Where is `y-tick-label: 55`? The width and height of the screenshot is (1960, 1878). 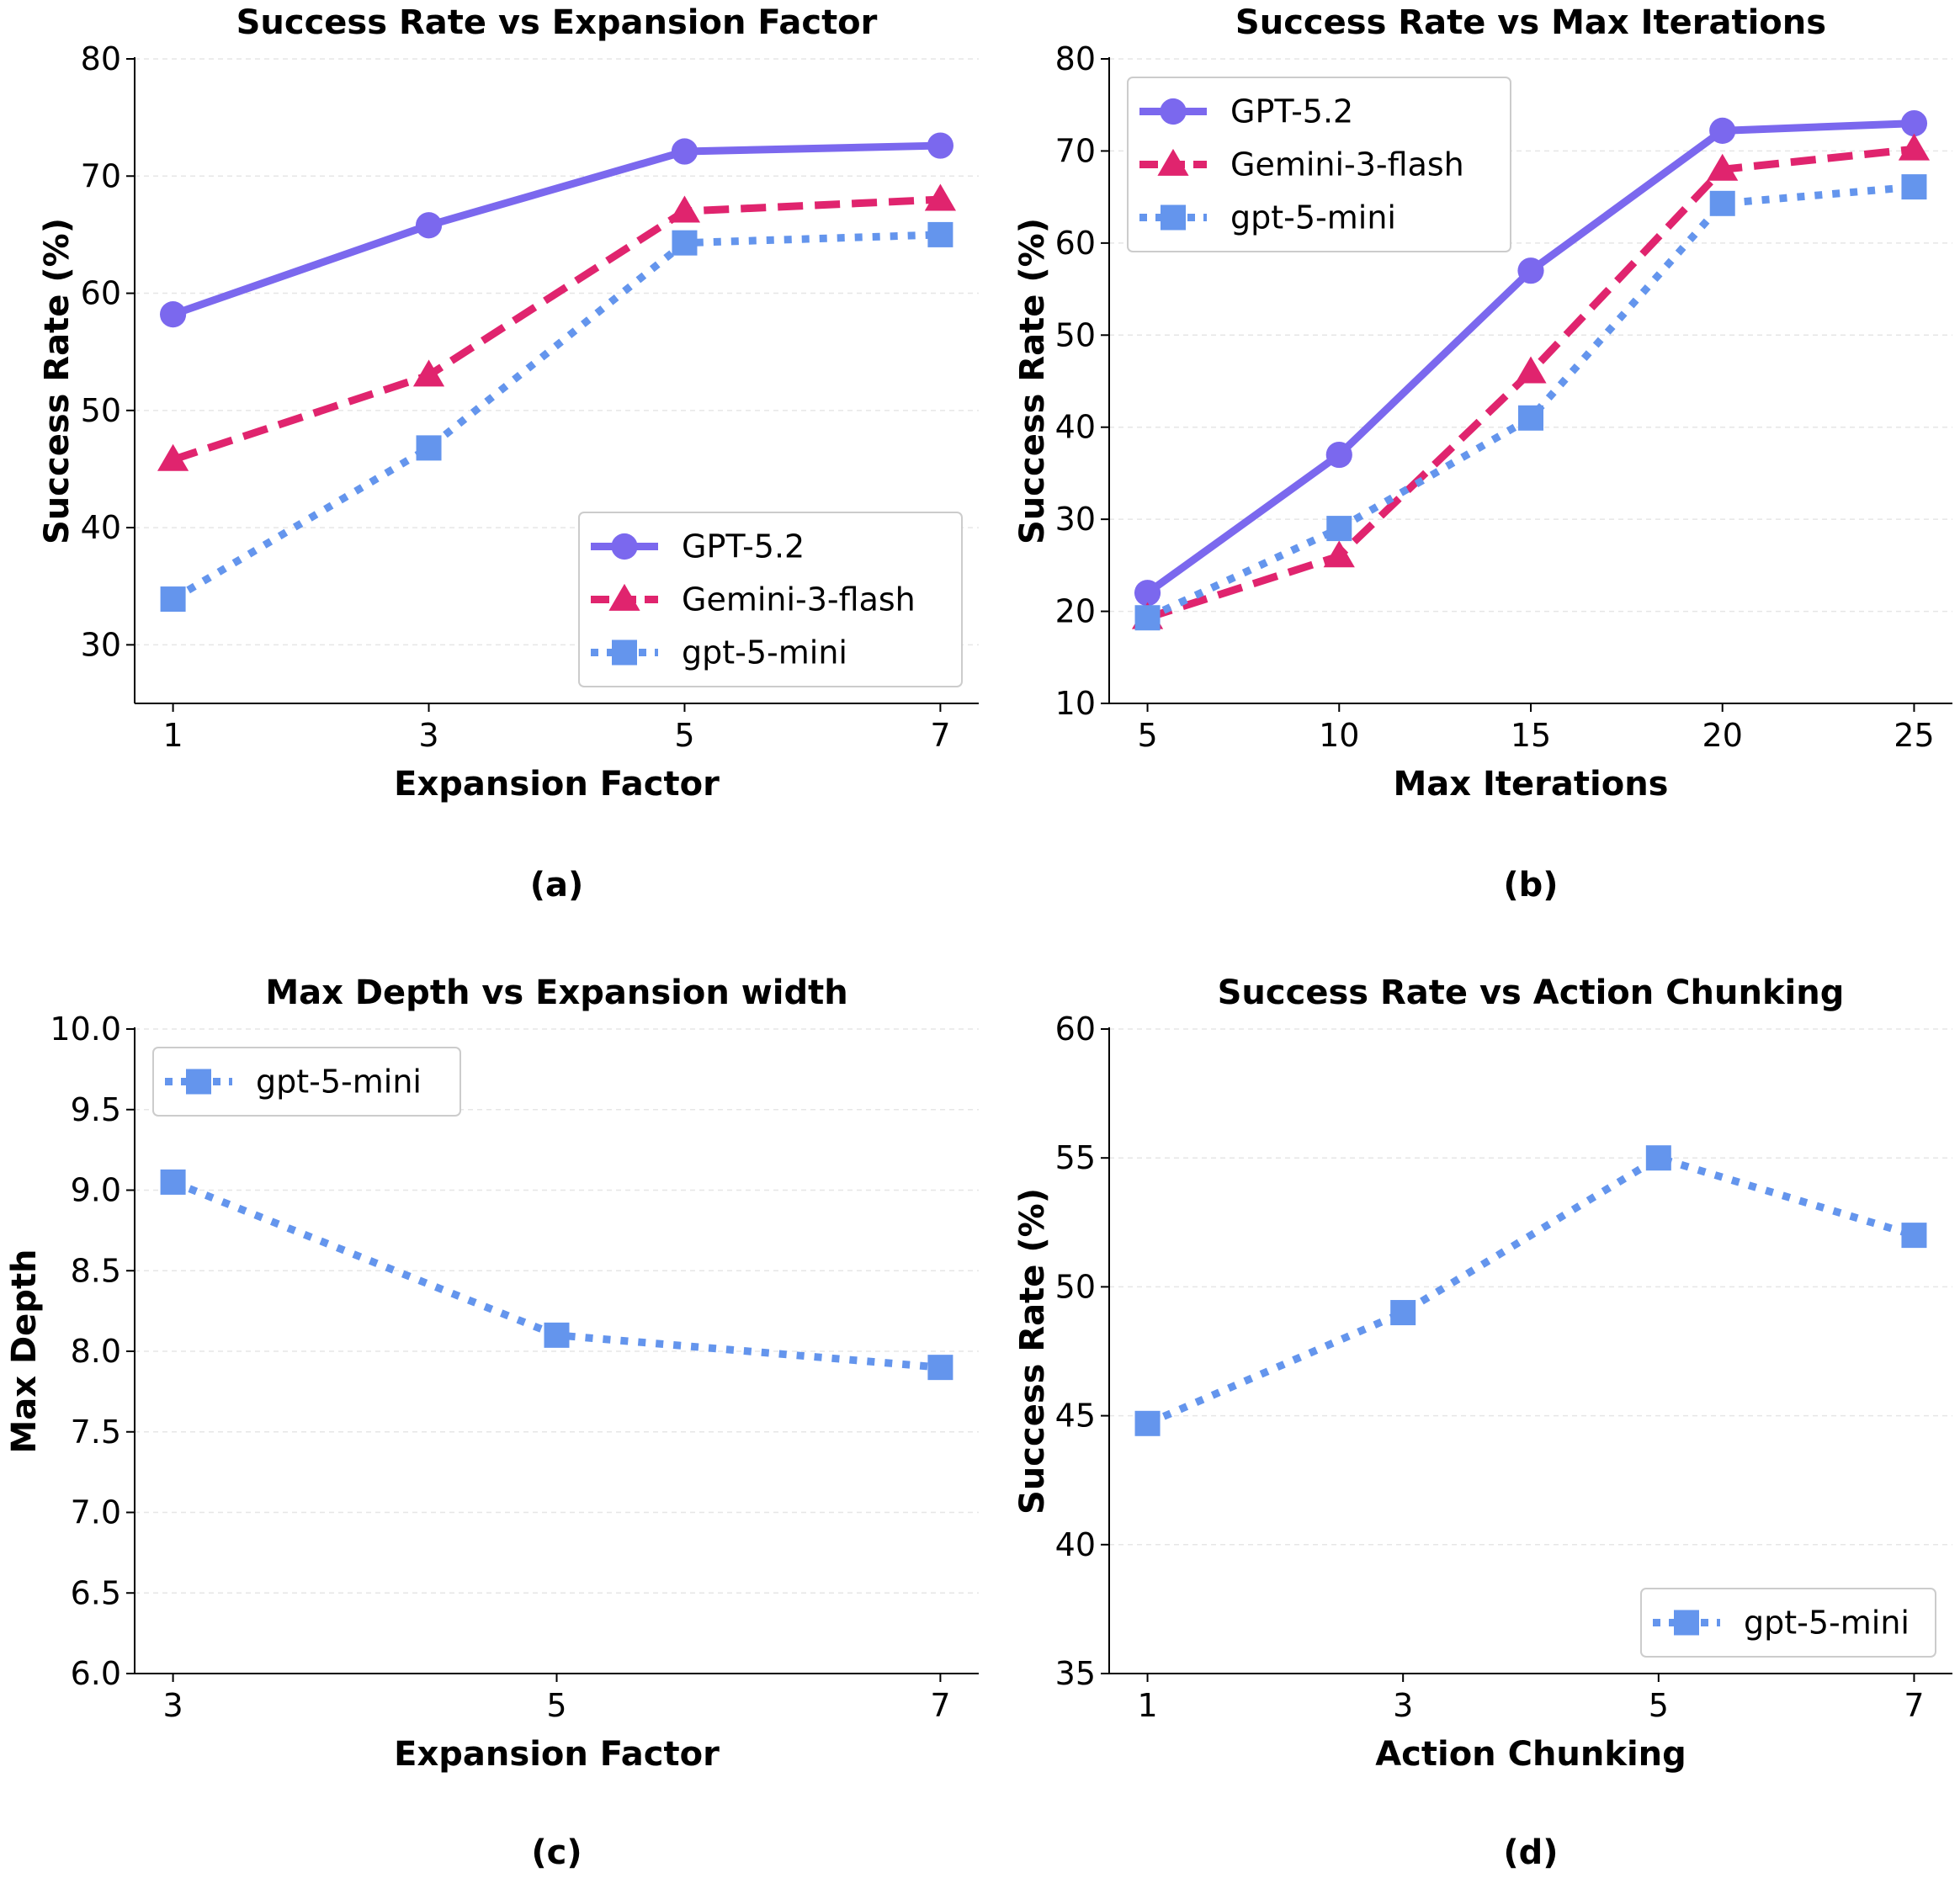
y-tick-label: 55 is located at coordinates (1075, 1157).